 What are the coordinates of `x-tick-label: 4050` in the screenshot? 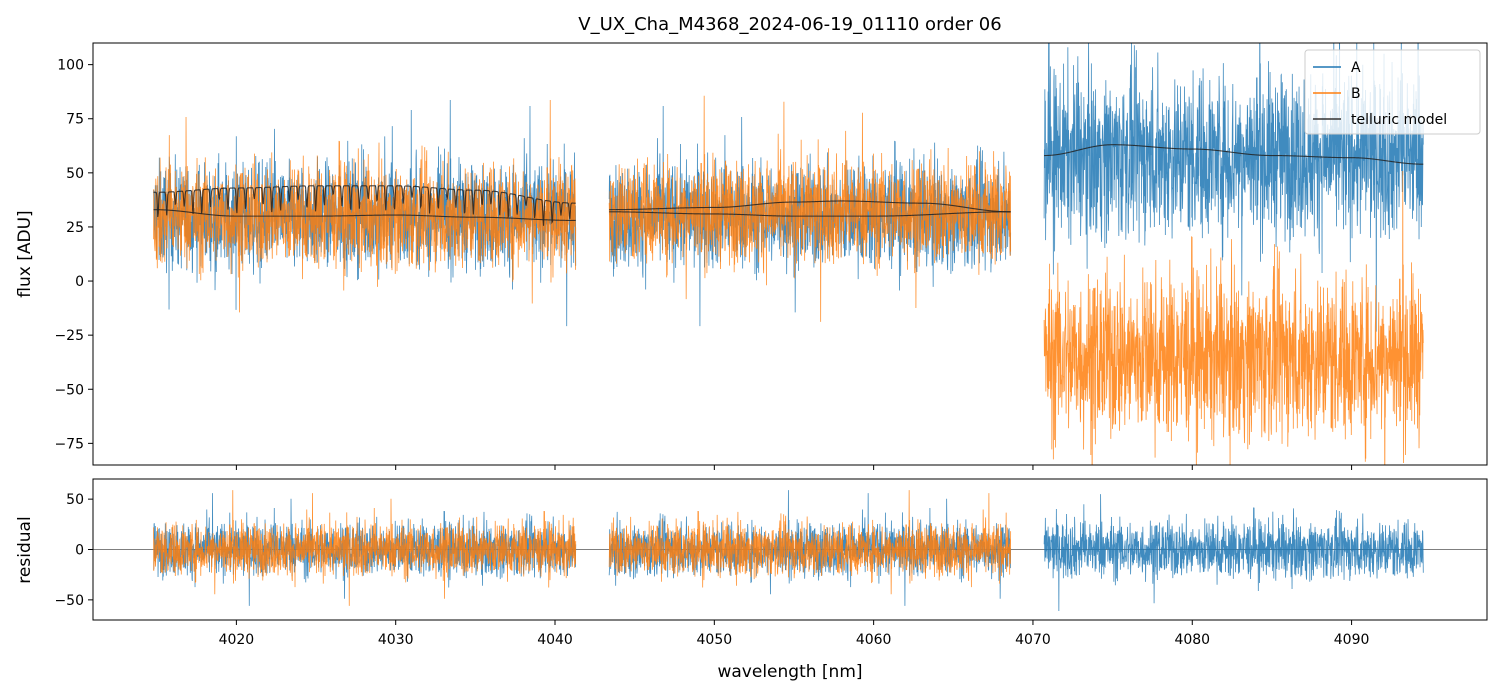 It's located at (715, 640).